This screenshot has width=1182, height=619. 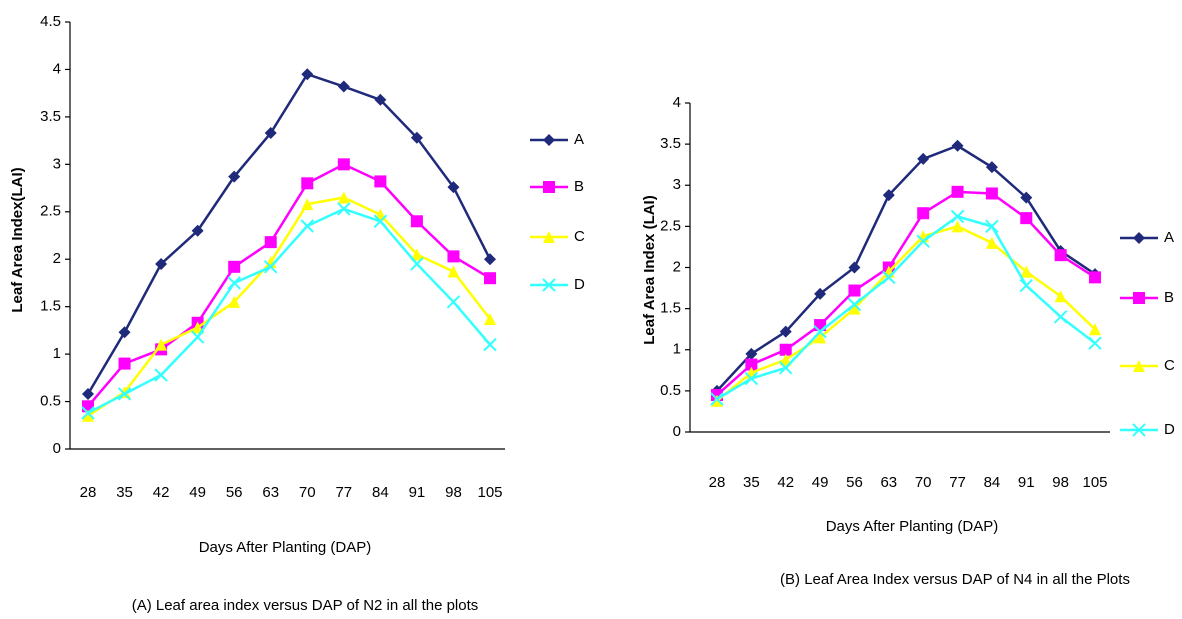 I want to click on x-axis-label: Days After Planting (DAP), so click(x=912, y=526).